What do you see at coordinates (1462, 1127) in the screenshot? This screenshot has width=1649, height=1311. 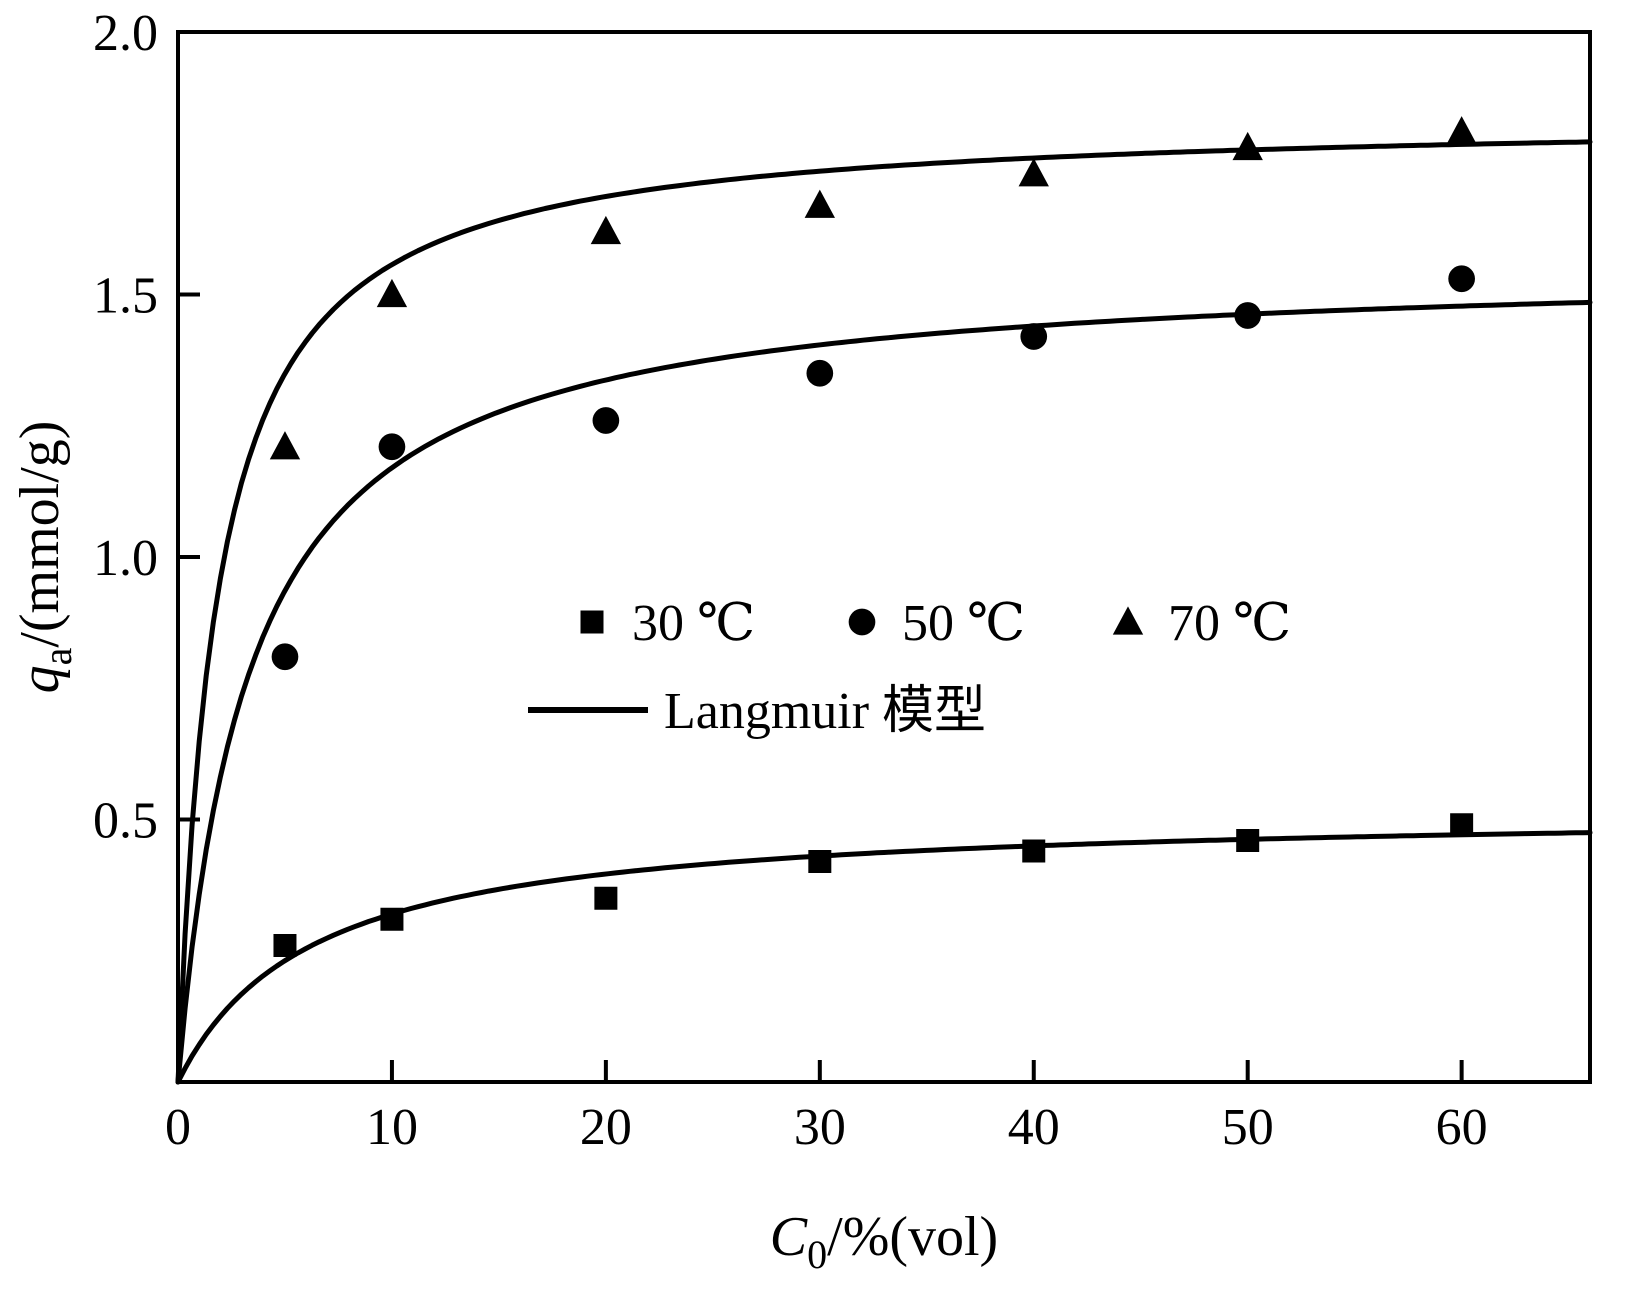 I see `x-tick-label: 60` at bounding box center [1462, 1127].